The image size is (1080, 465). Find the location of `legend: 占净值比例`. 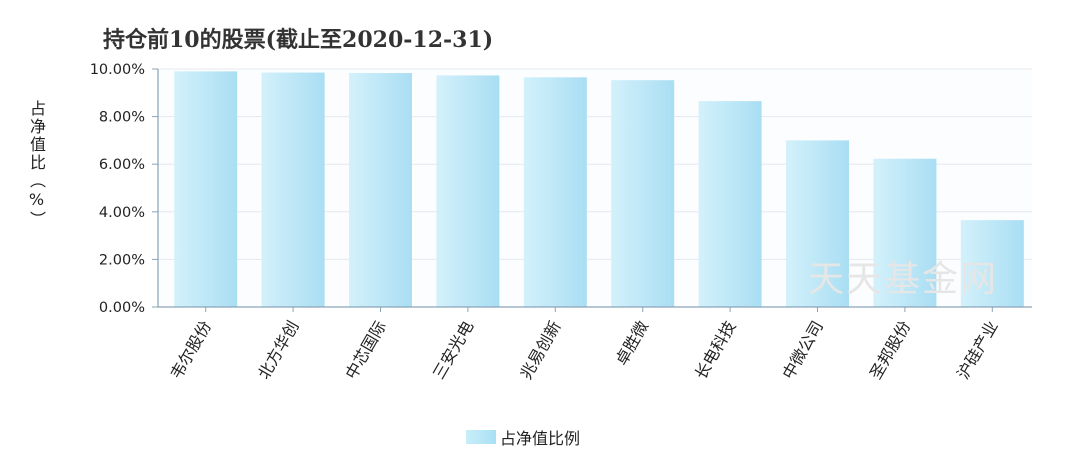

legend: 占净值比例 is located at coordinates (523, 437).